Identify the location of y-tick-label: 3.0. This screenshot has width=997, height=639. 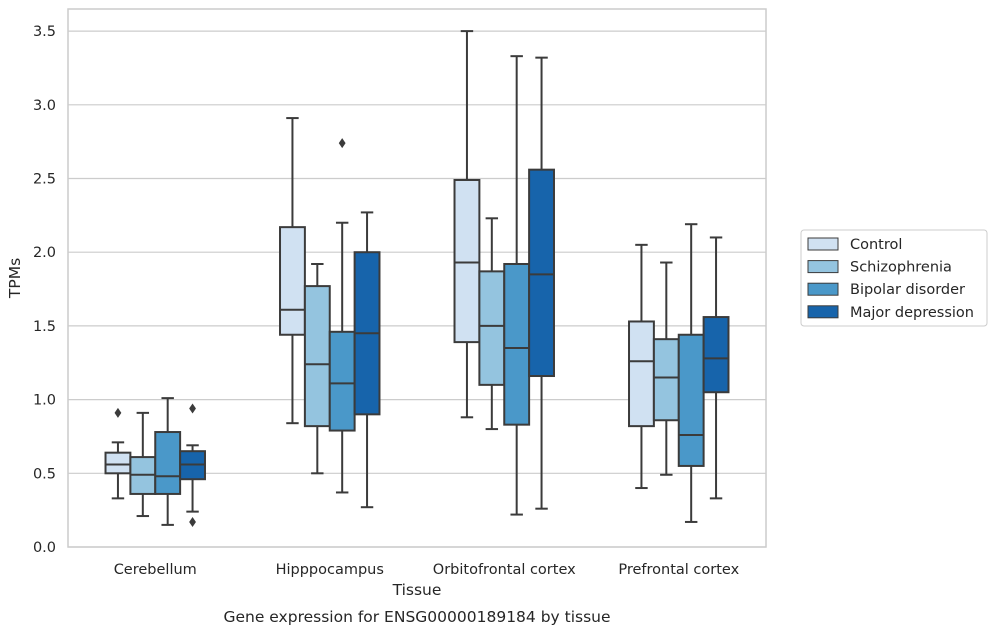
(44, 106).